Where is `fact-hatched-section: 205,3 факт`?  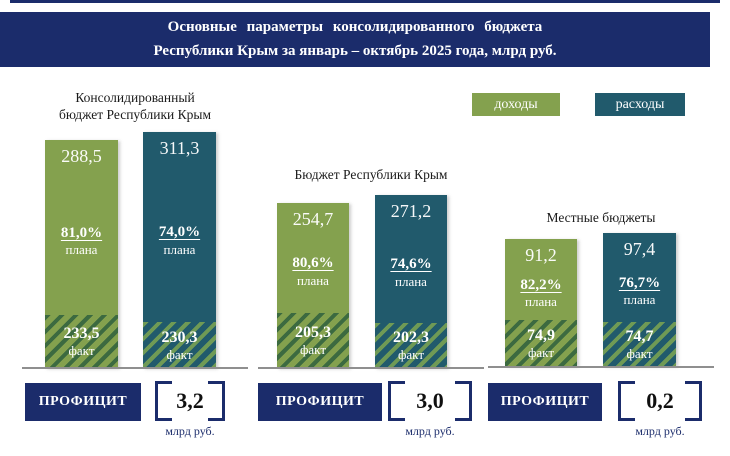 fact-hatched-section: 205,3 факт is located at coordinates (313, 340).